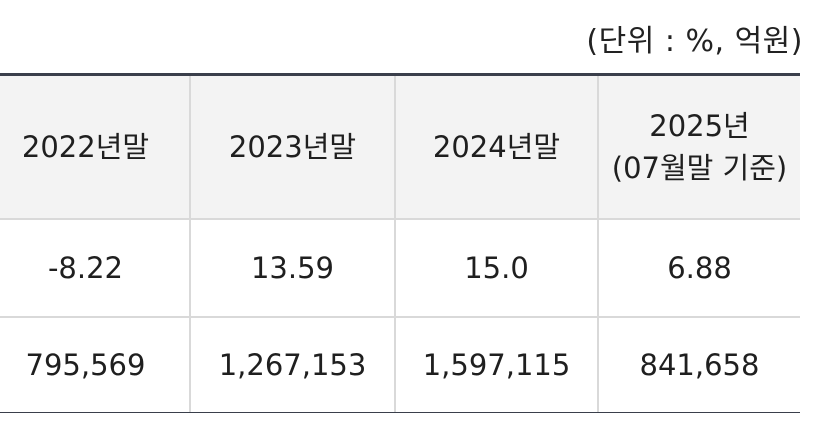 The image size is (835, 438). I want to click on table-cell: -8.22, so click(95, 268).